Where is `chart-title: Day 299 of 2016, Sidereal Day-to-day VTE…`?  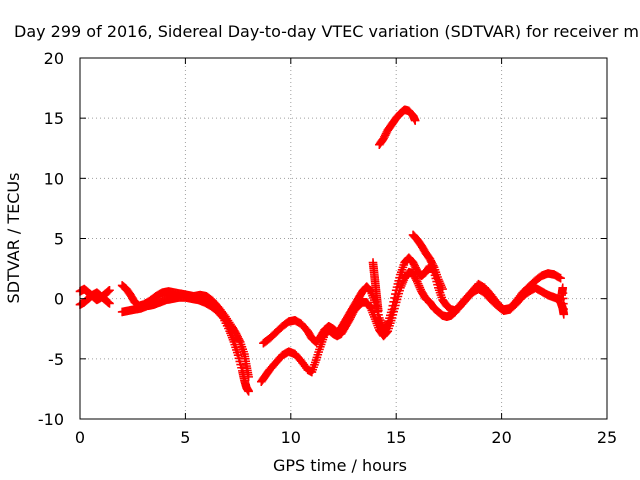 chart-title: Day 299 of 2016, Sidereal Day-to-day VTE… is located at coordinates (326, 31).